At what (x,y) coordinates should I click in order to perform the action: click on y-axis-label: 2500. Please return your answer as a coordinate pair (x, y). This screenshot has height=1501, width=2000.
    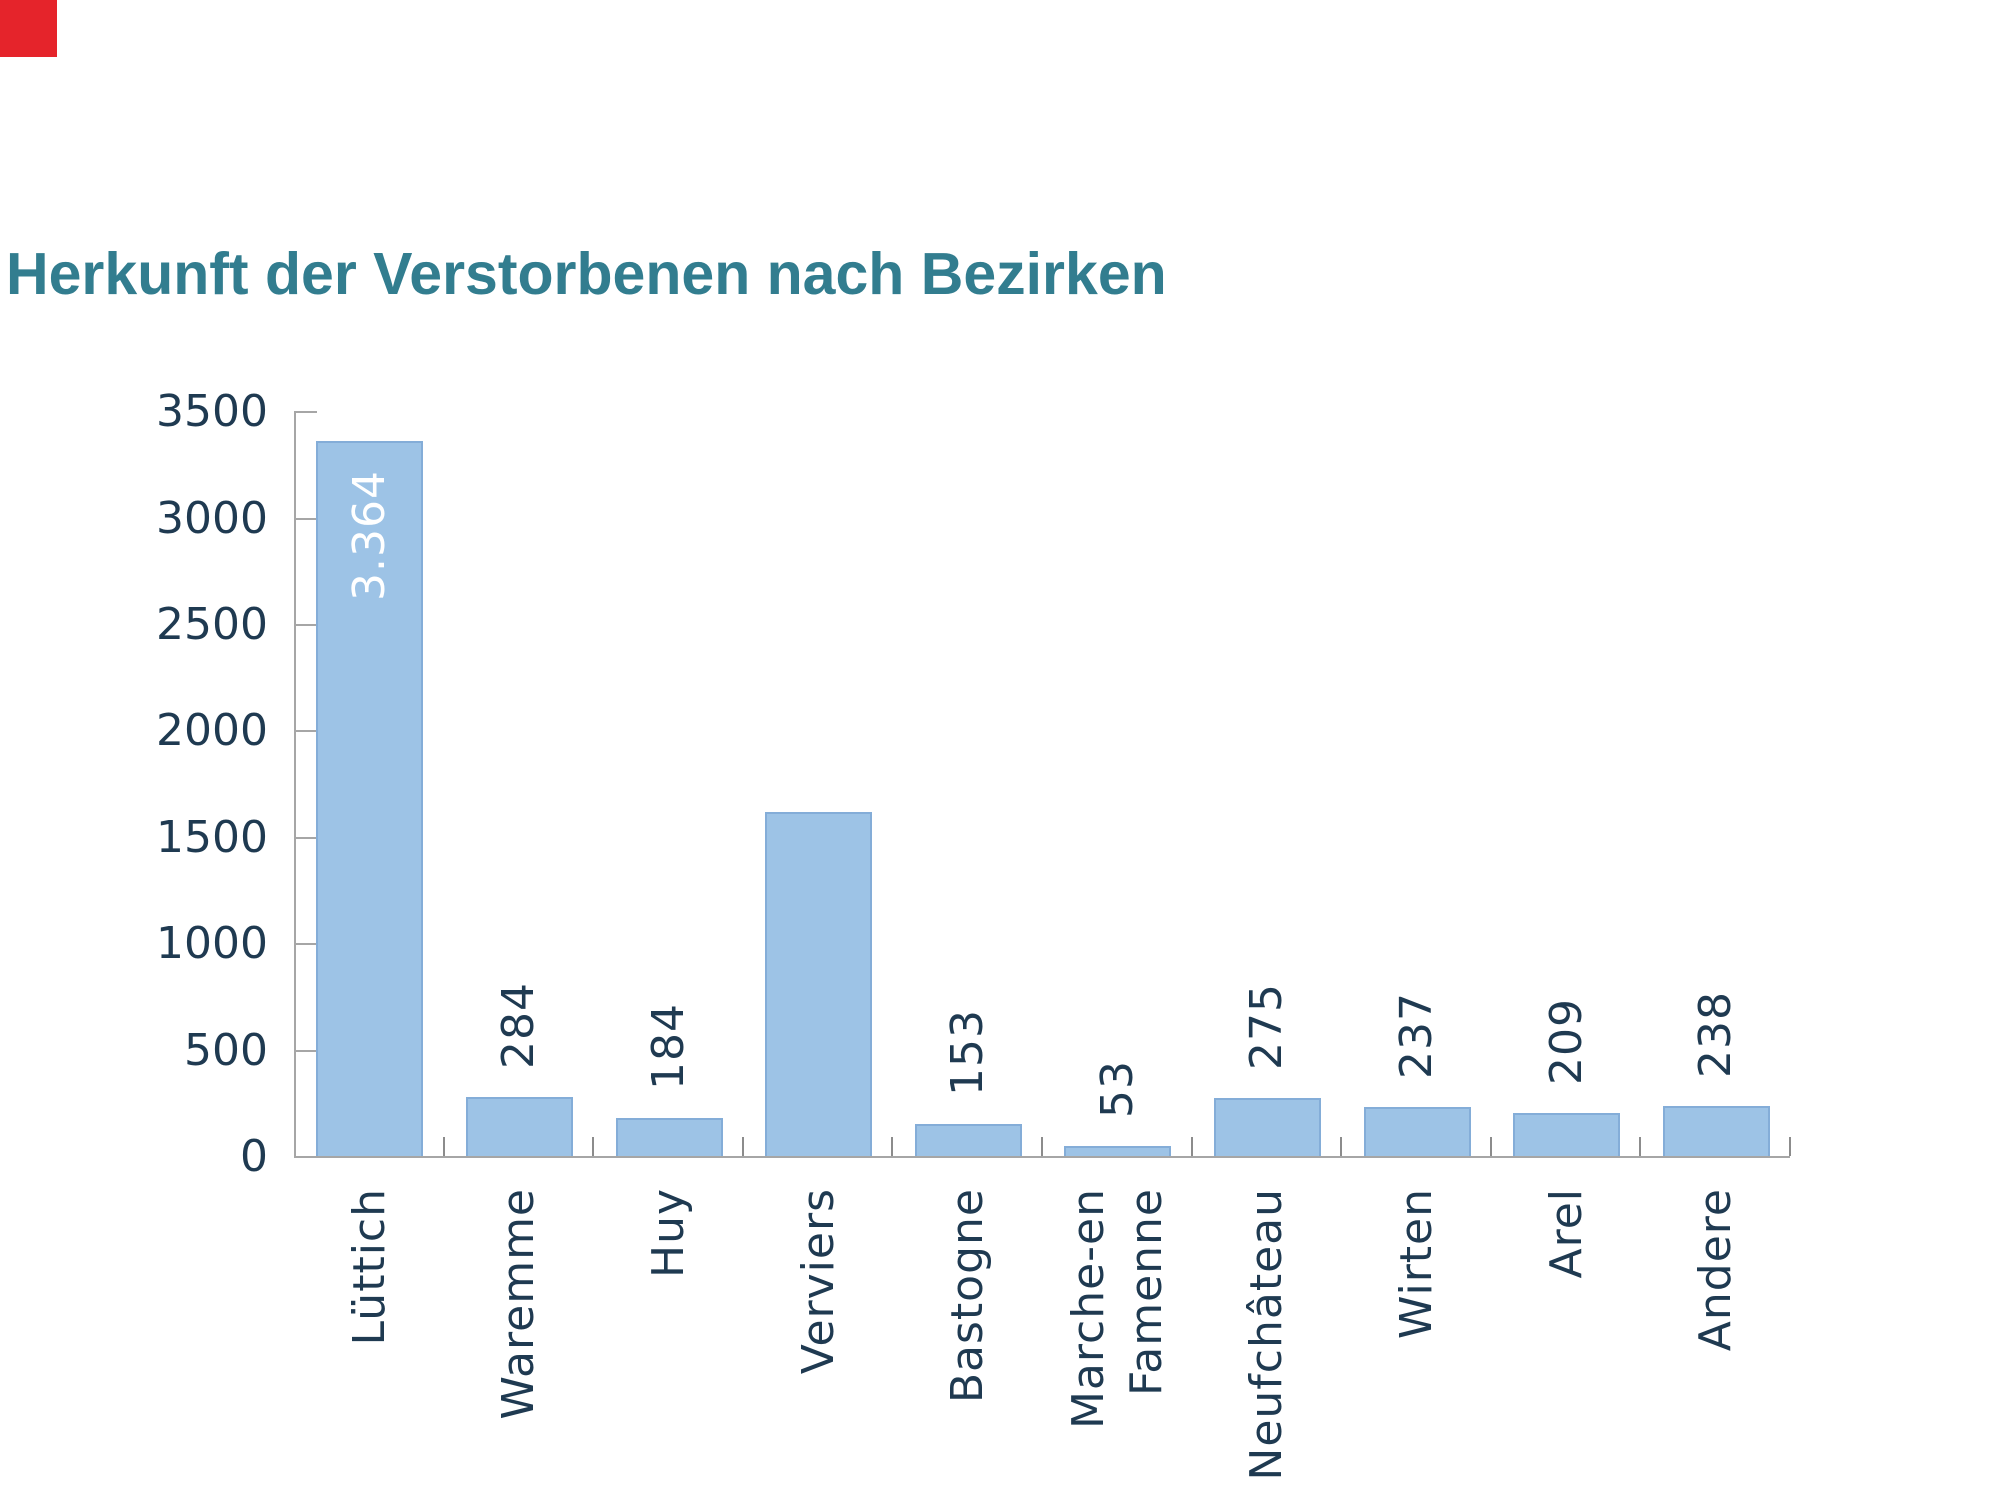
    Looking at the image, I should click on (212, 624).